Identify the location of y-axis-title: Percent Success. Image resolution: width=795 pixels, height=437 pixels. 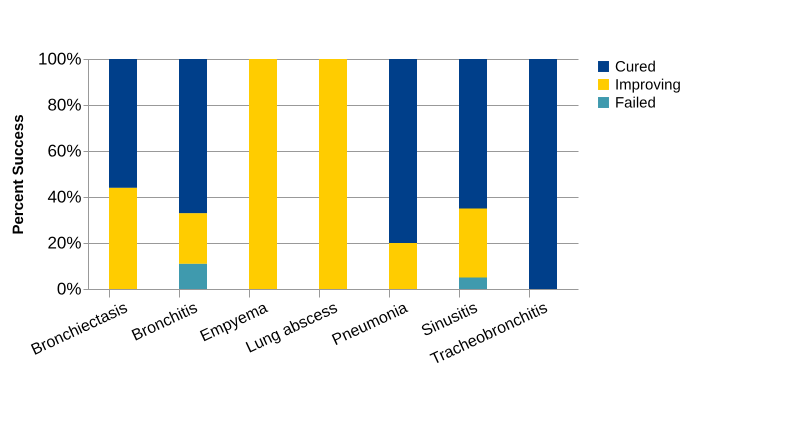
(19, 174).